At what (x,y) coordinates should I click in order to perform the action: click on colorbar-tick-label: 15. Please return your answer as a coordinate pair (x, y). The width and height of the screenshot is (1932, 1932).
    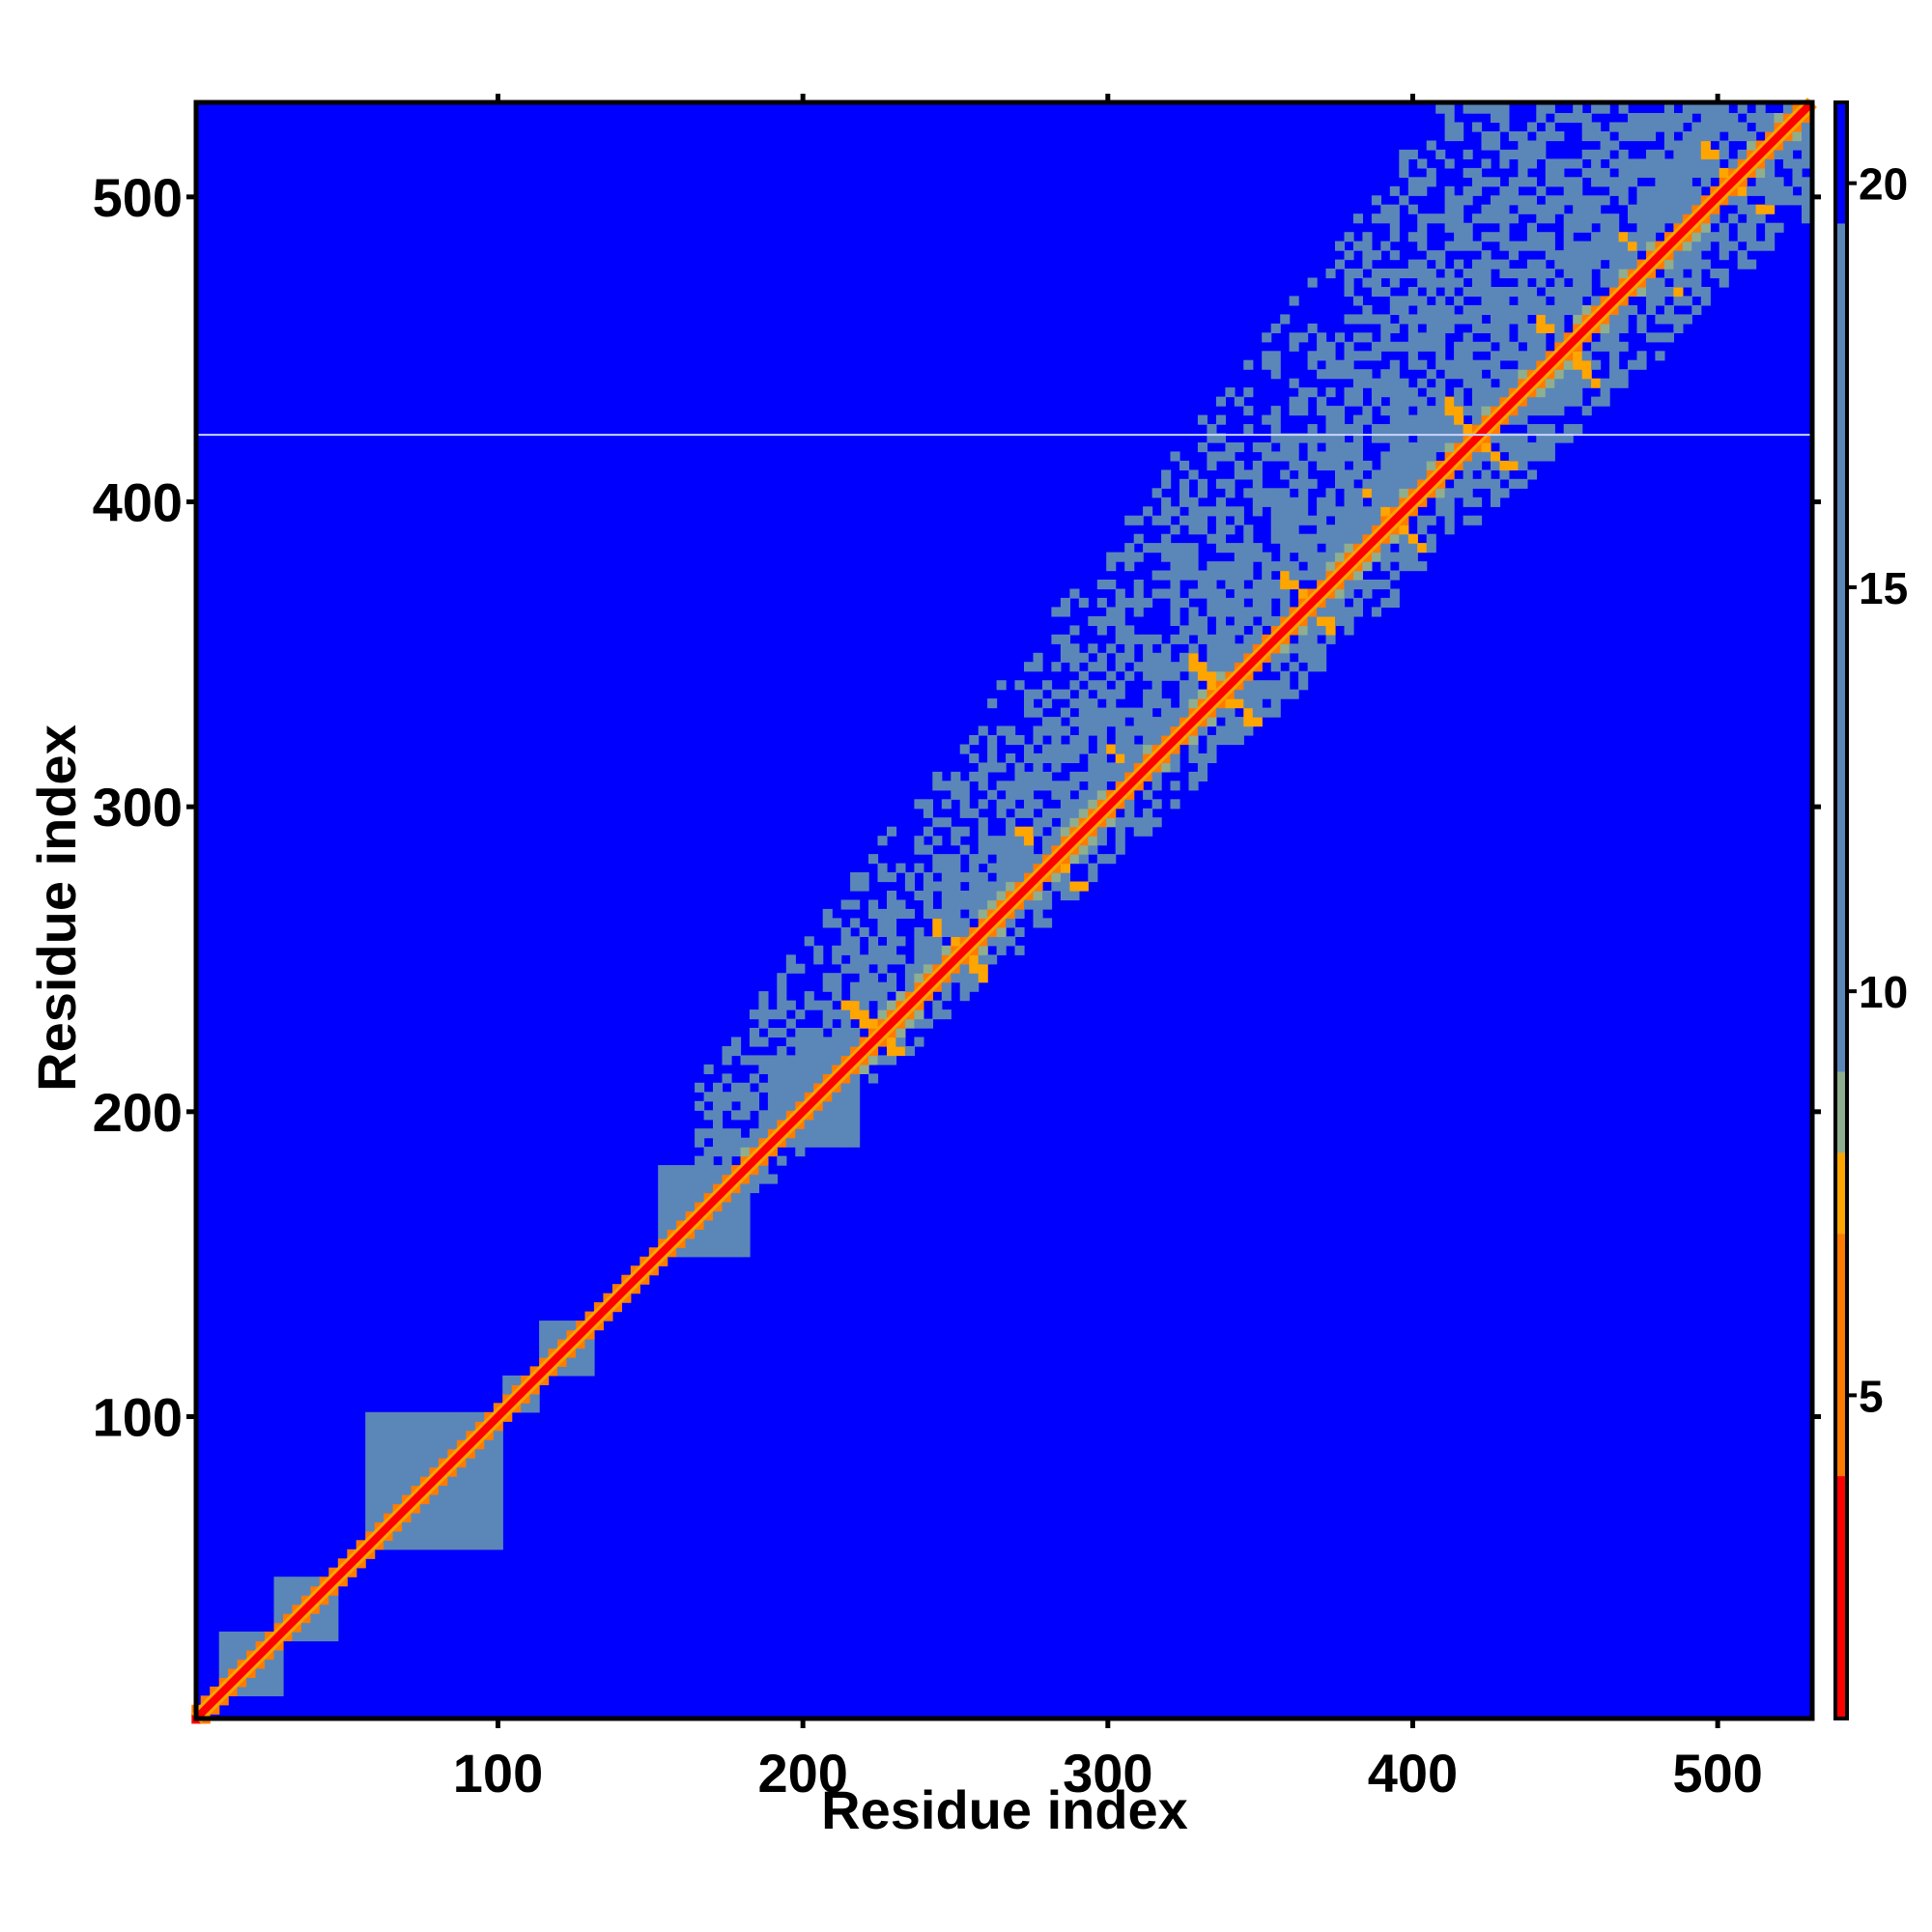
    Looking at the image, I should click on (1883, 588).